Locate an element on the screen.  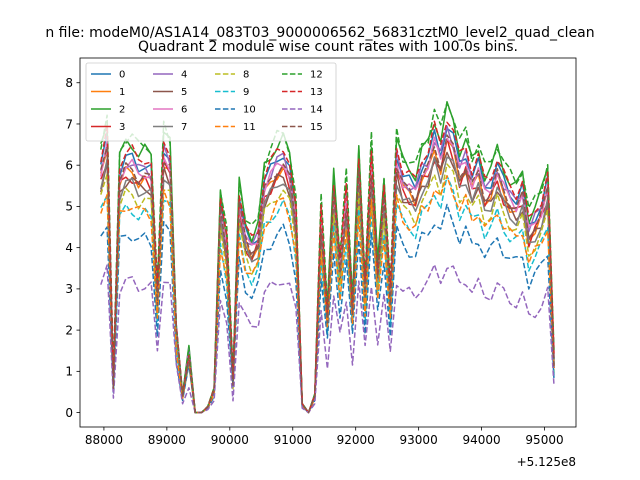
legend-label-6: 6 is located at coordinates (184, 110).